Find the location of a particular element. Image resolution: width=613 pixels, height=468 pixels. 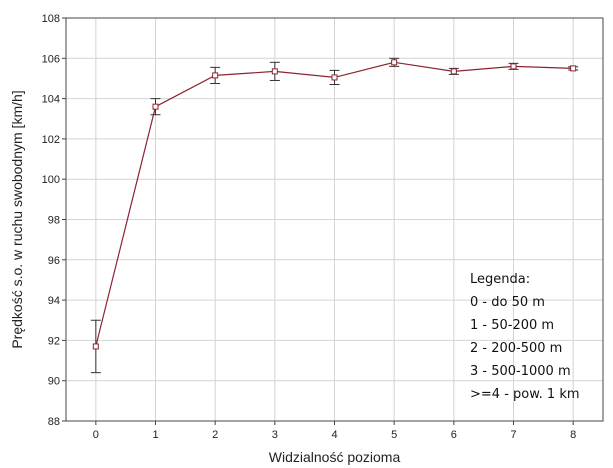

y-tick-label: 98 is located at coordinates (54, 221).